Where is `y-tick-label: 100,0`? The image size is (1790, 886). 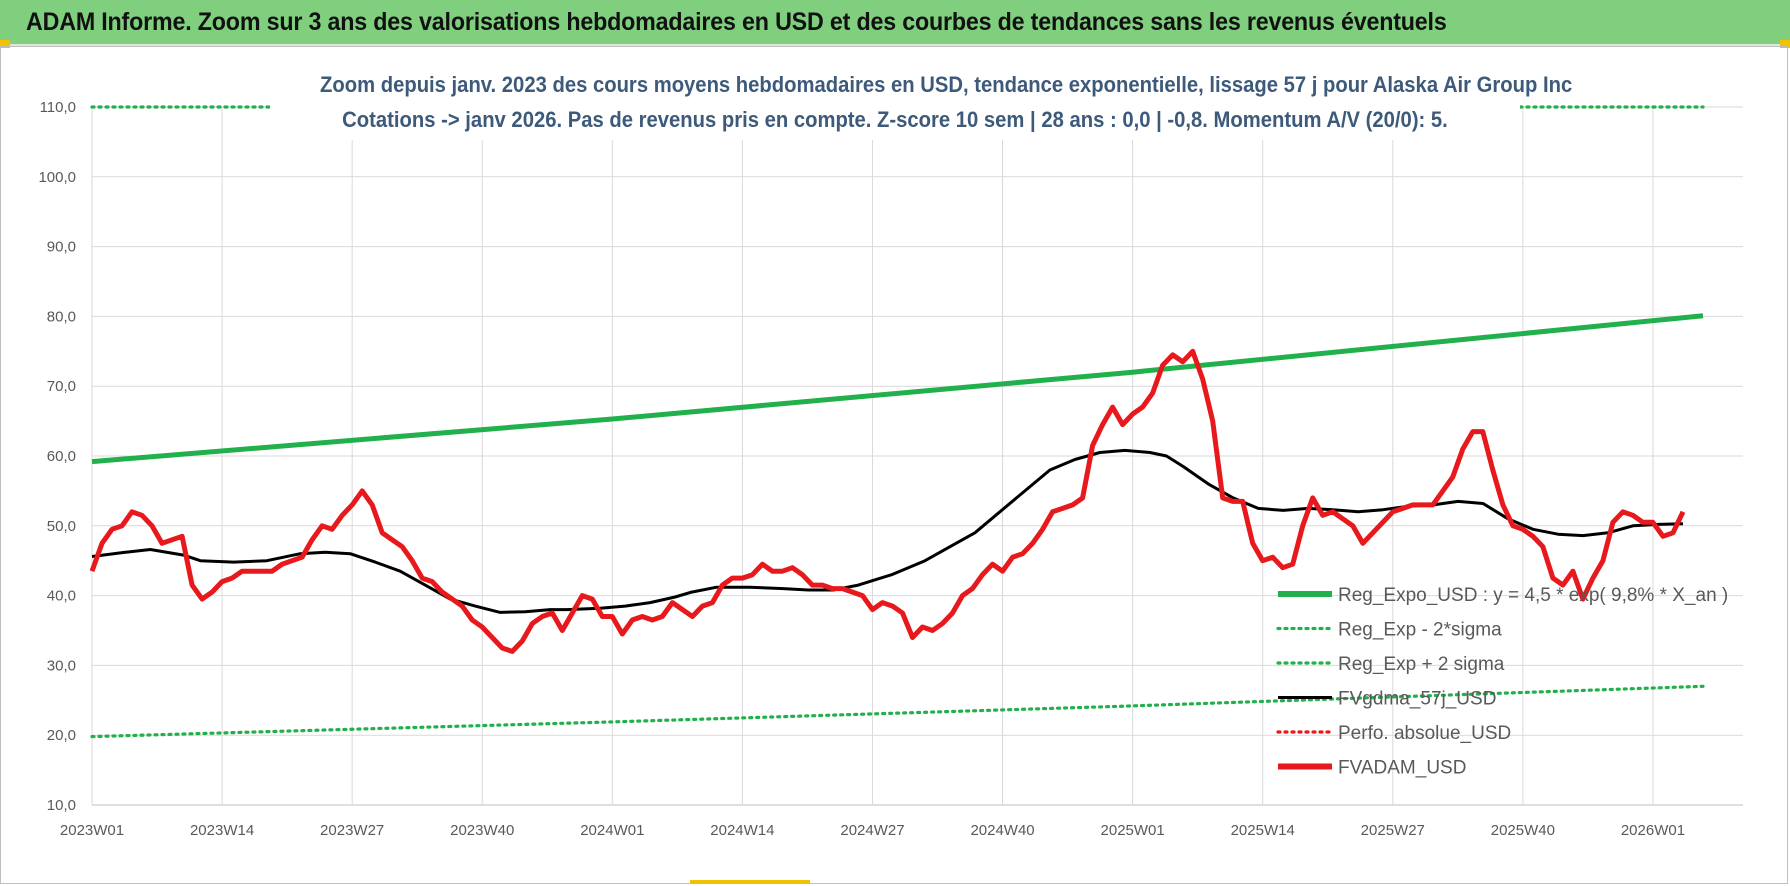 y-tick-label: 100,0 is located at coordinates (57, 177).